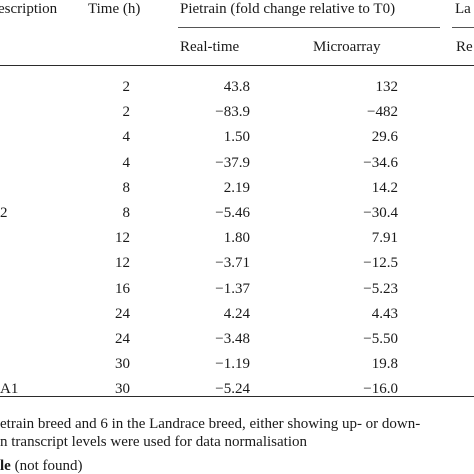 The width and height of the screenshot is (474, 474). Describe the element at coordinates (236, 238) in the screenshot. I see `cell-realtime: 1.80` at that location.